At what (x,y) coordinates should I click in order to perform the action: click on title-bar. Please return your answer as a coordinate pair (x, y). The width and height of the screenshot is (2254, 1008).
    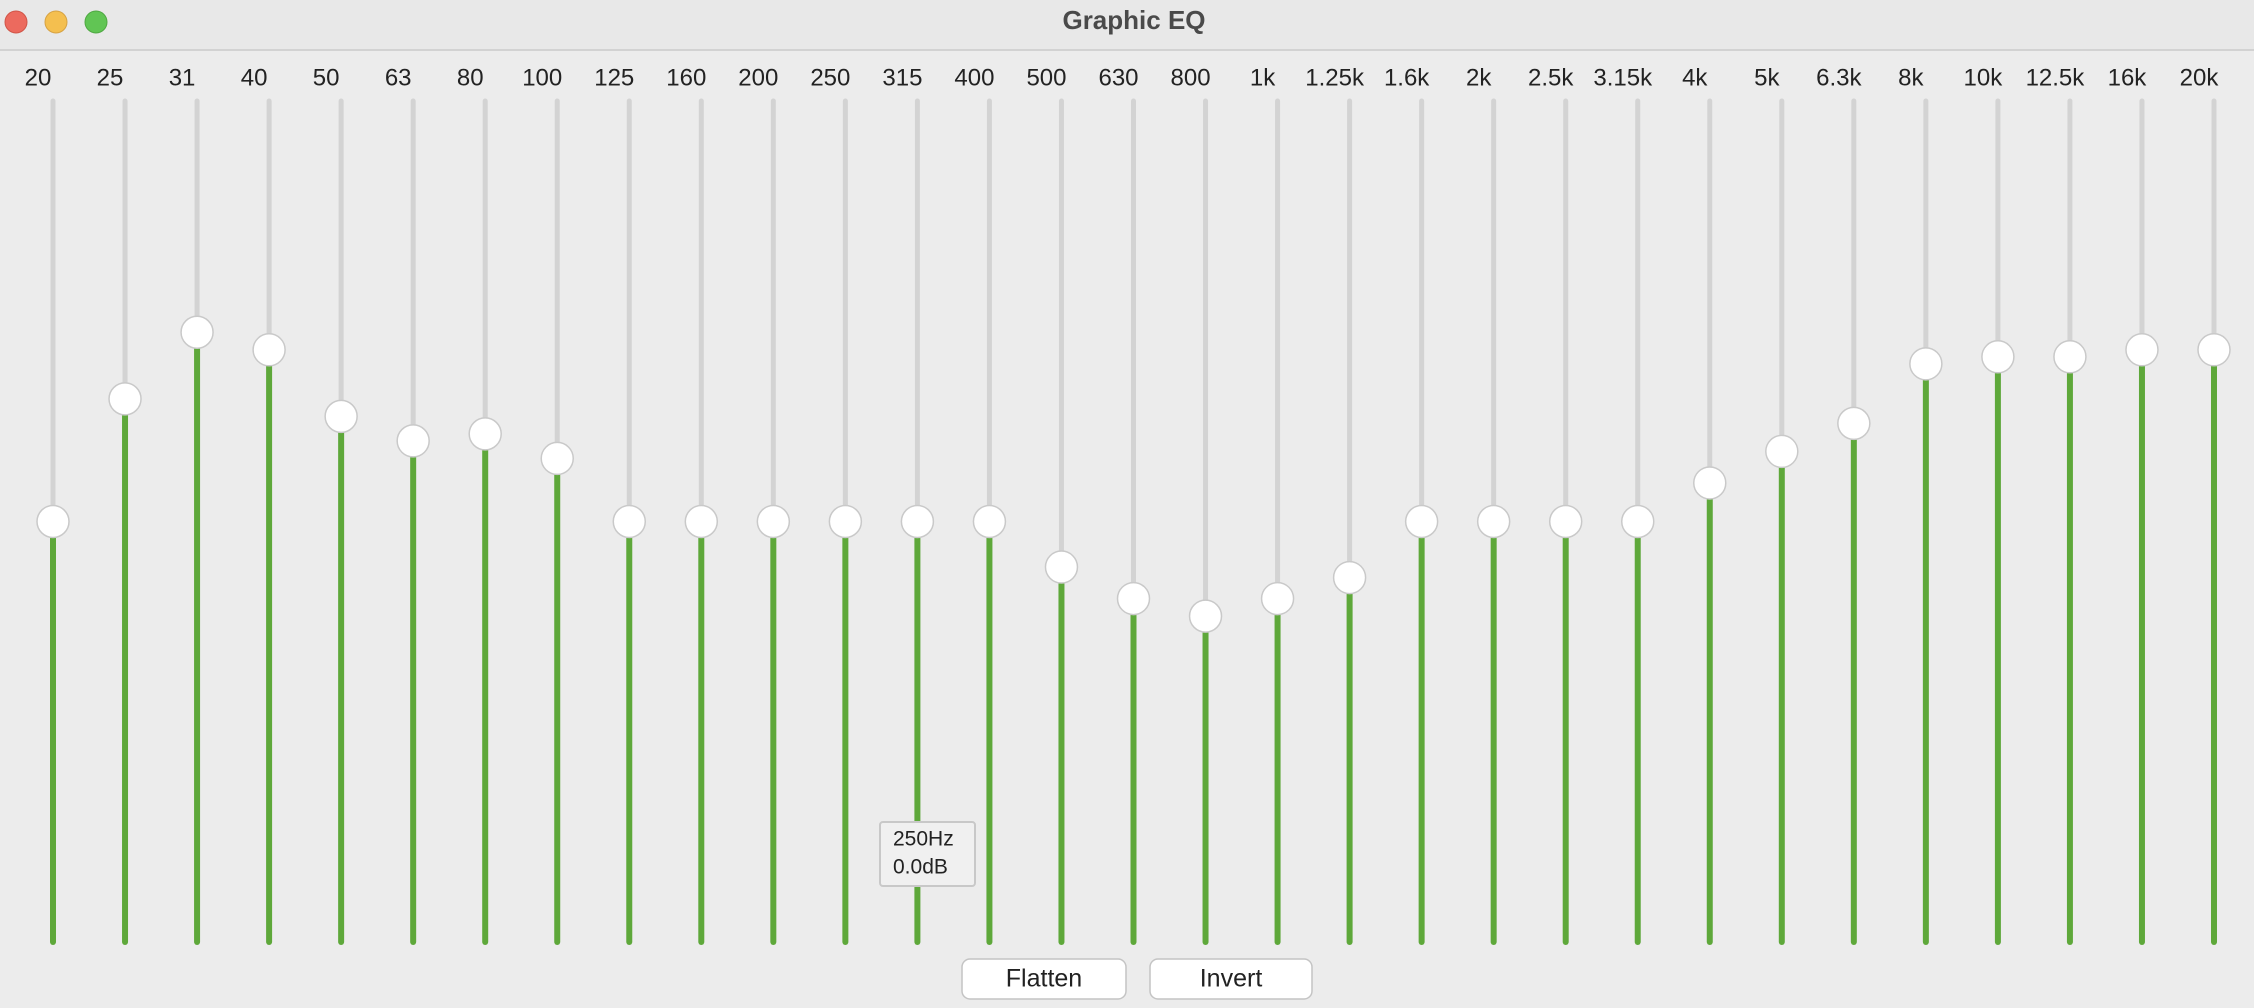
    Looking at the image, I should click on (1127, 25).